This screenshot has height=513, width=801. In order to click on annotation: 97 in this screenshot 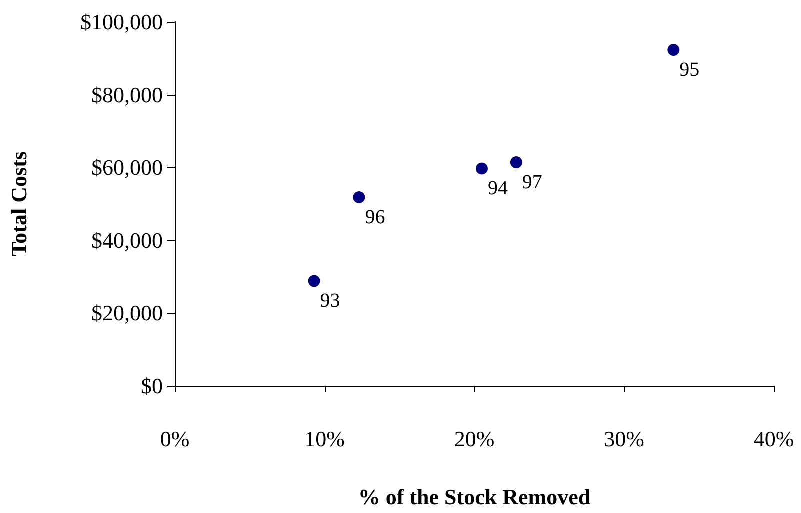, I will do `click(532, 183)`.